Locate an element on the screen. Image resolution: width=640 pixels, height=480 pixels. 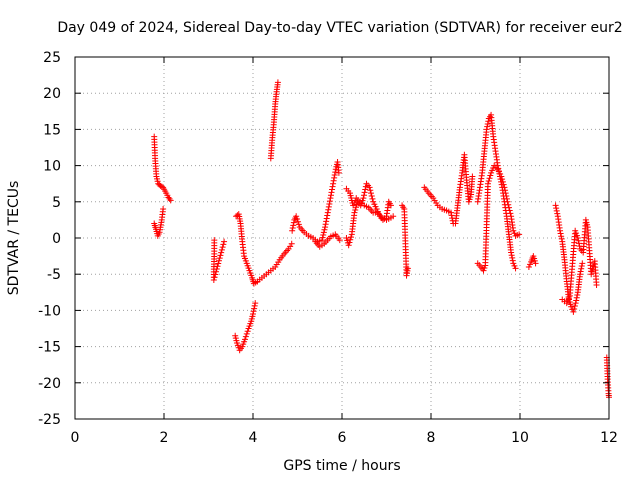
y-tick-label: 10 is located at coordinates (52, 167).